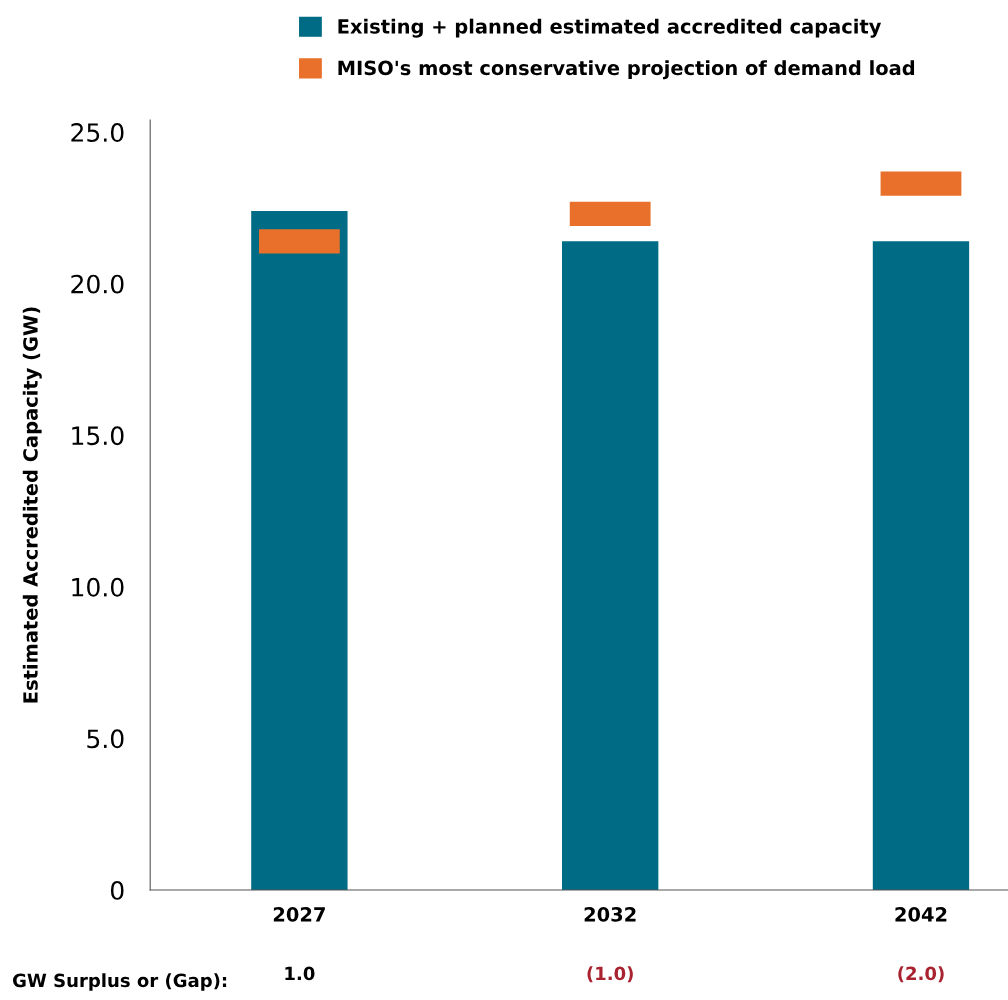  Describe the element at coordinates (610, 914) in the screenshot. I see `x-tick-label: 2032` at that location.